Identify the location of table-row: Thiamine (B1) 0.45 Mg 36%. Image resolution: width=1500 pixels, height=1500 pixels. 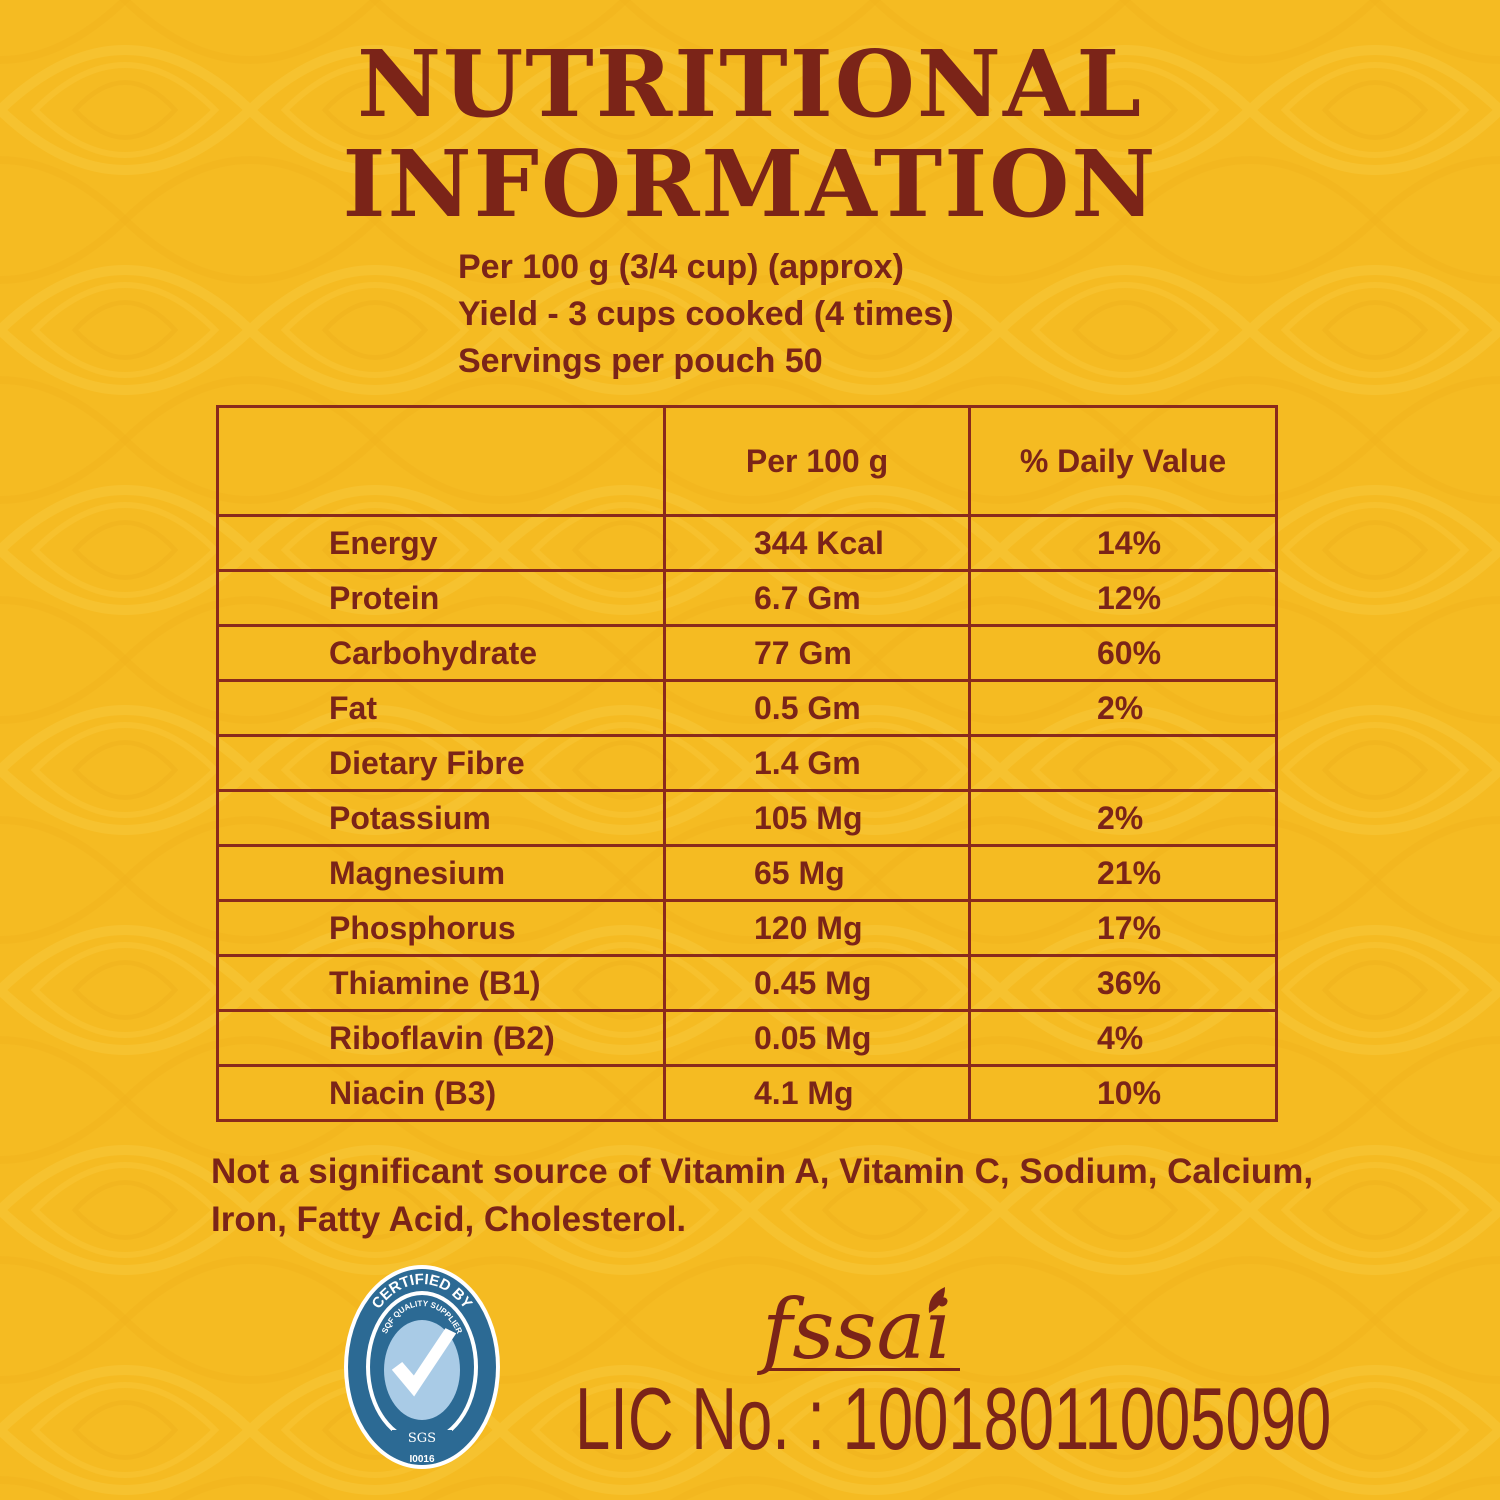
(747, 983).